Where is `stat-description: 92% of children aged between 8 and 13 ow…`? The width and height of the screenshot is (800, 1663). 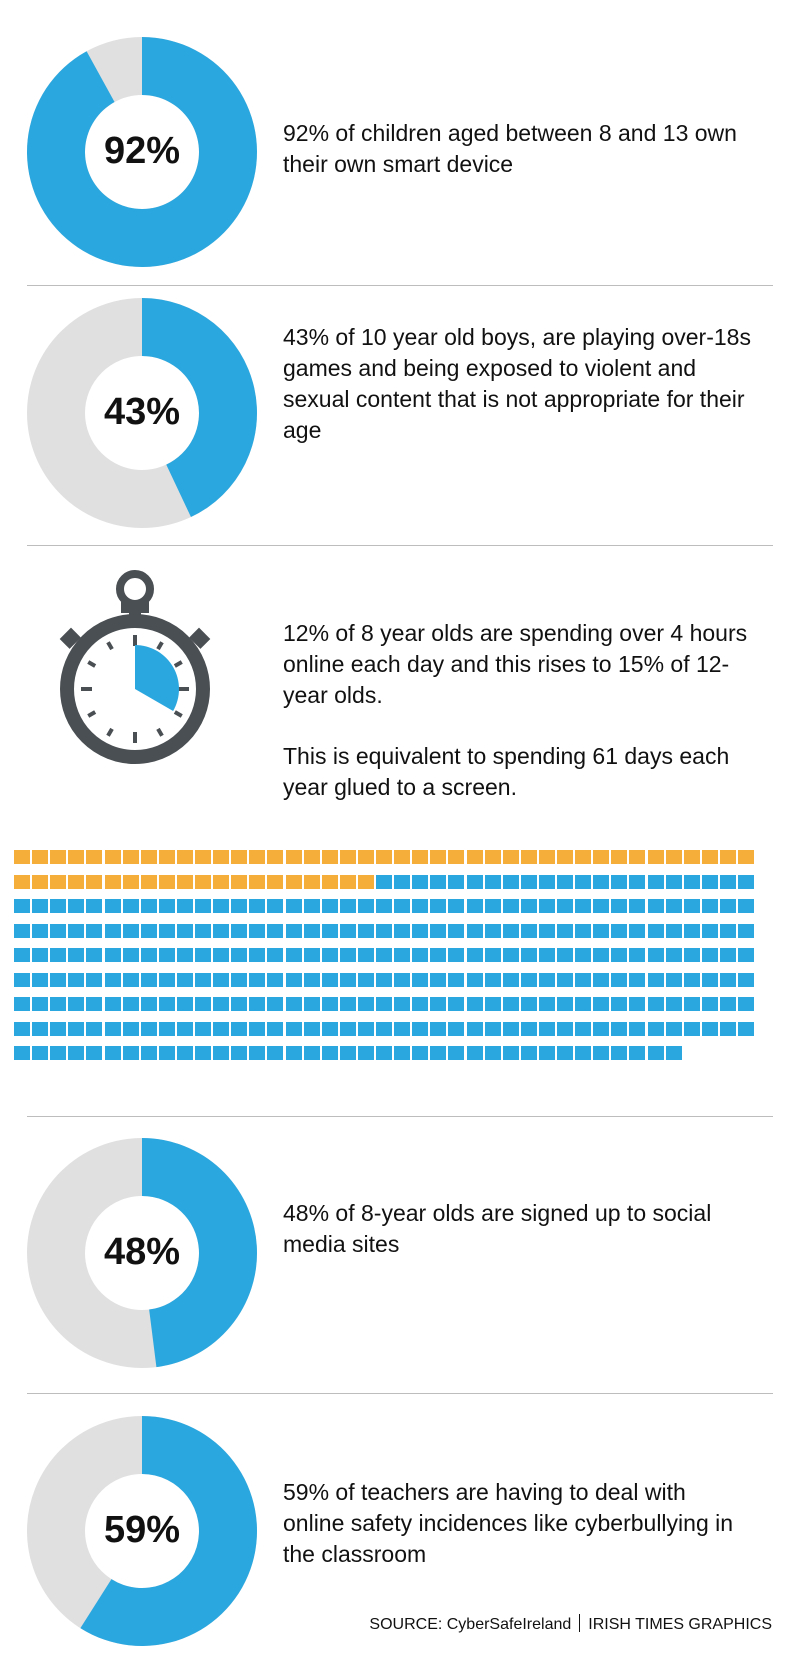 stat-description: 92% of children aged between 8 and 13 ow… is located at coordinates (510, 148).